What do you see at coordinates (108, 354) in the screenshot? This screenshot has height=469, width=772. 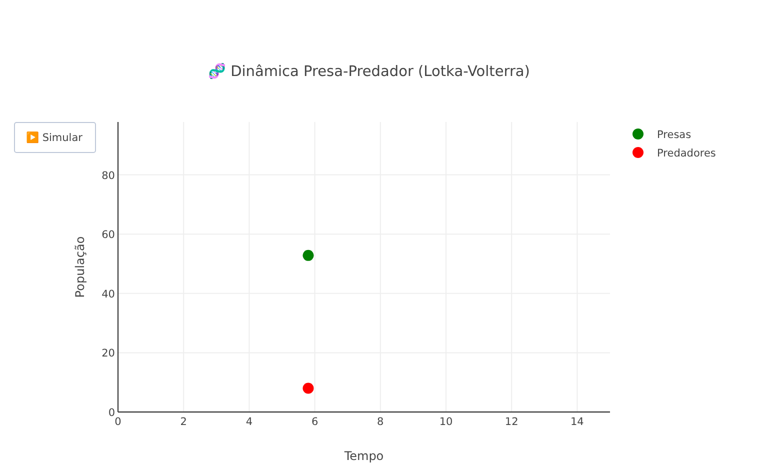 I see `y-tick-label: 20` at bounding box center [108, 354].